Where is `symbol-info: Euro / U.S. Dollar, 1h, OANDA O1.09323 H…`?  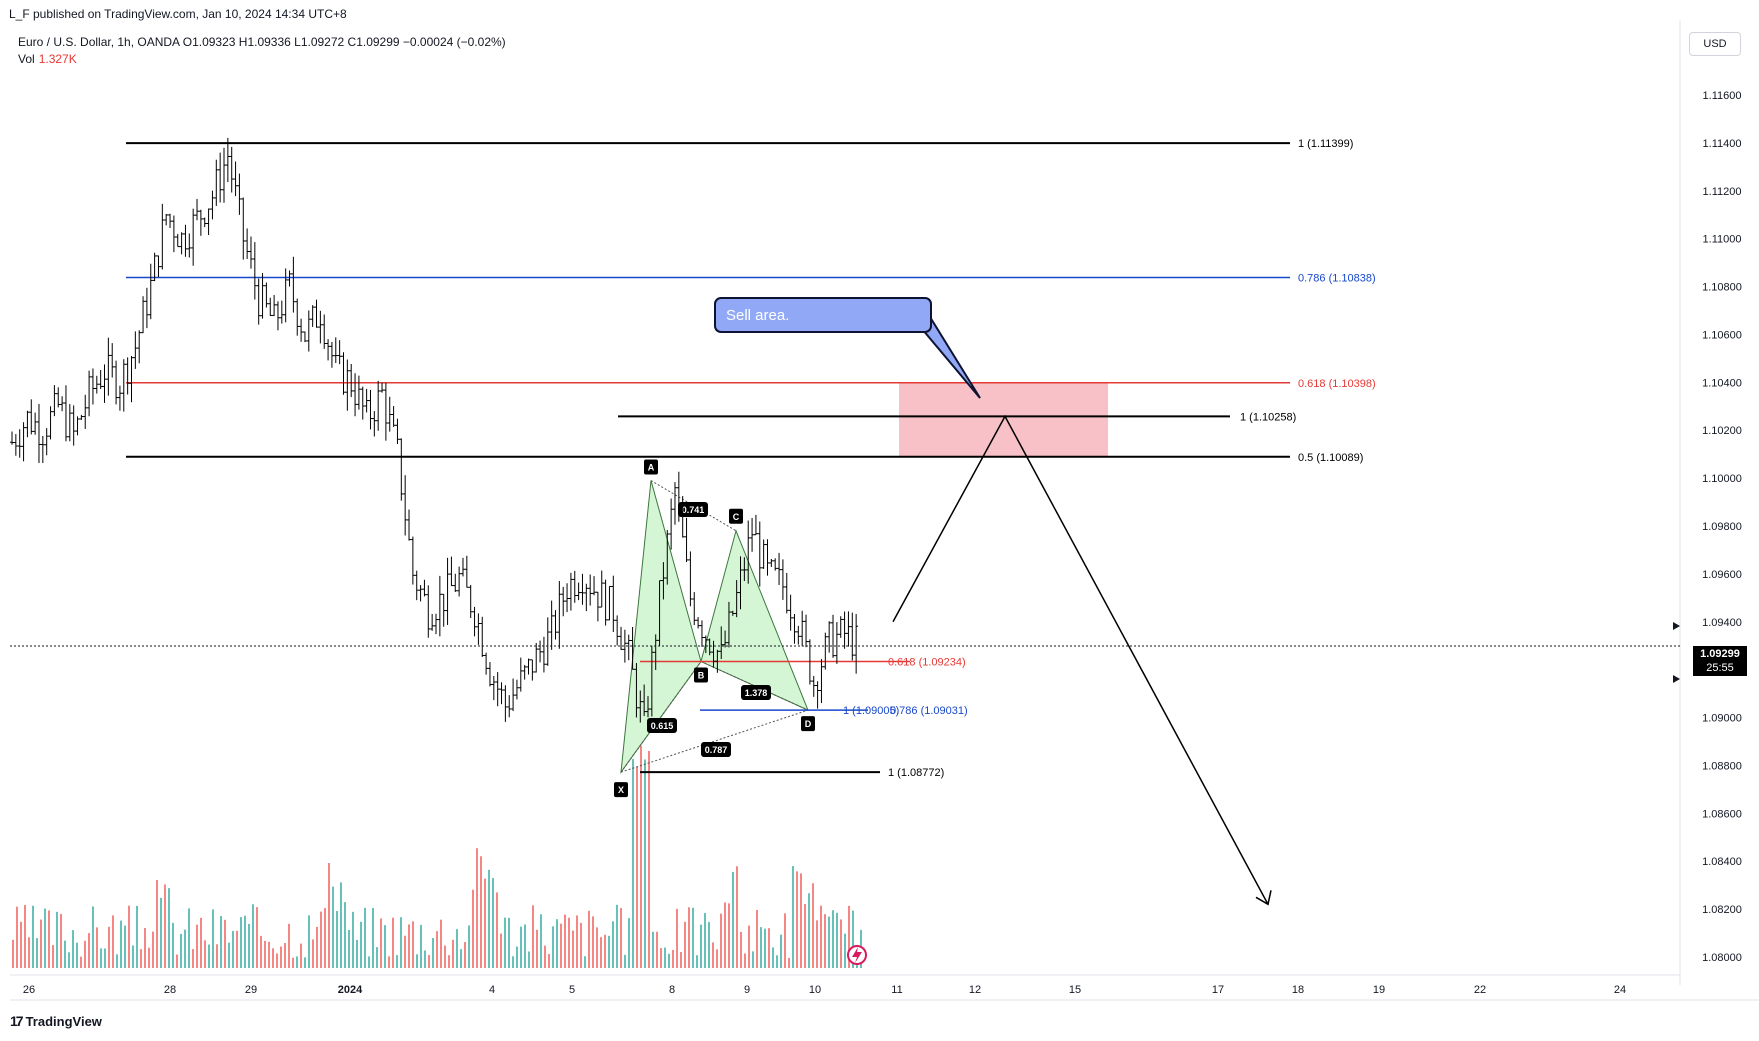
symbol-info: Euro / U.S. Dollar, 1h, OANDA O1.09323 H… is located at coordinates (262, 42).